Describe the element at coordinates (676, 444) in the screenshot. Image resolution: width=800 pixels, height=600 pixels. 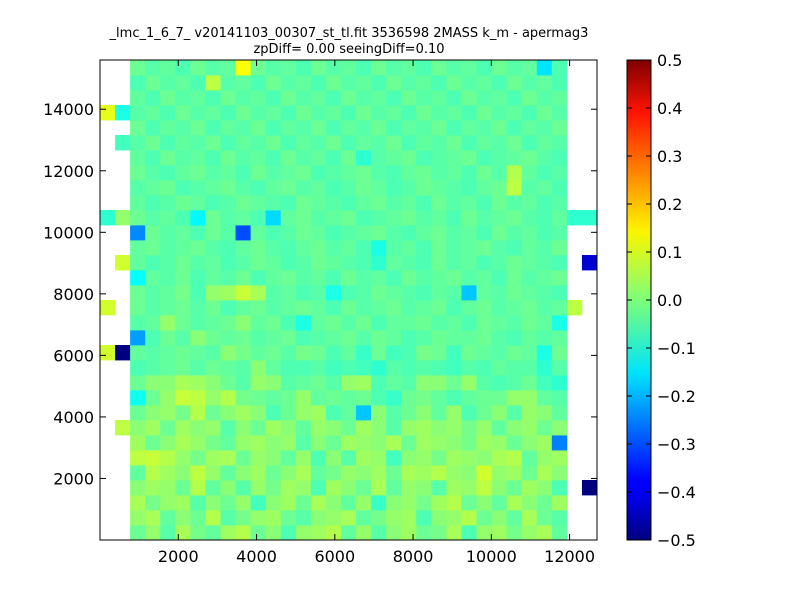
I see `colorbar-tick-label: −0.3` at that location.